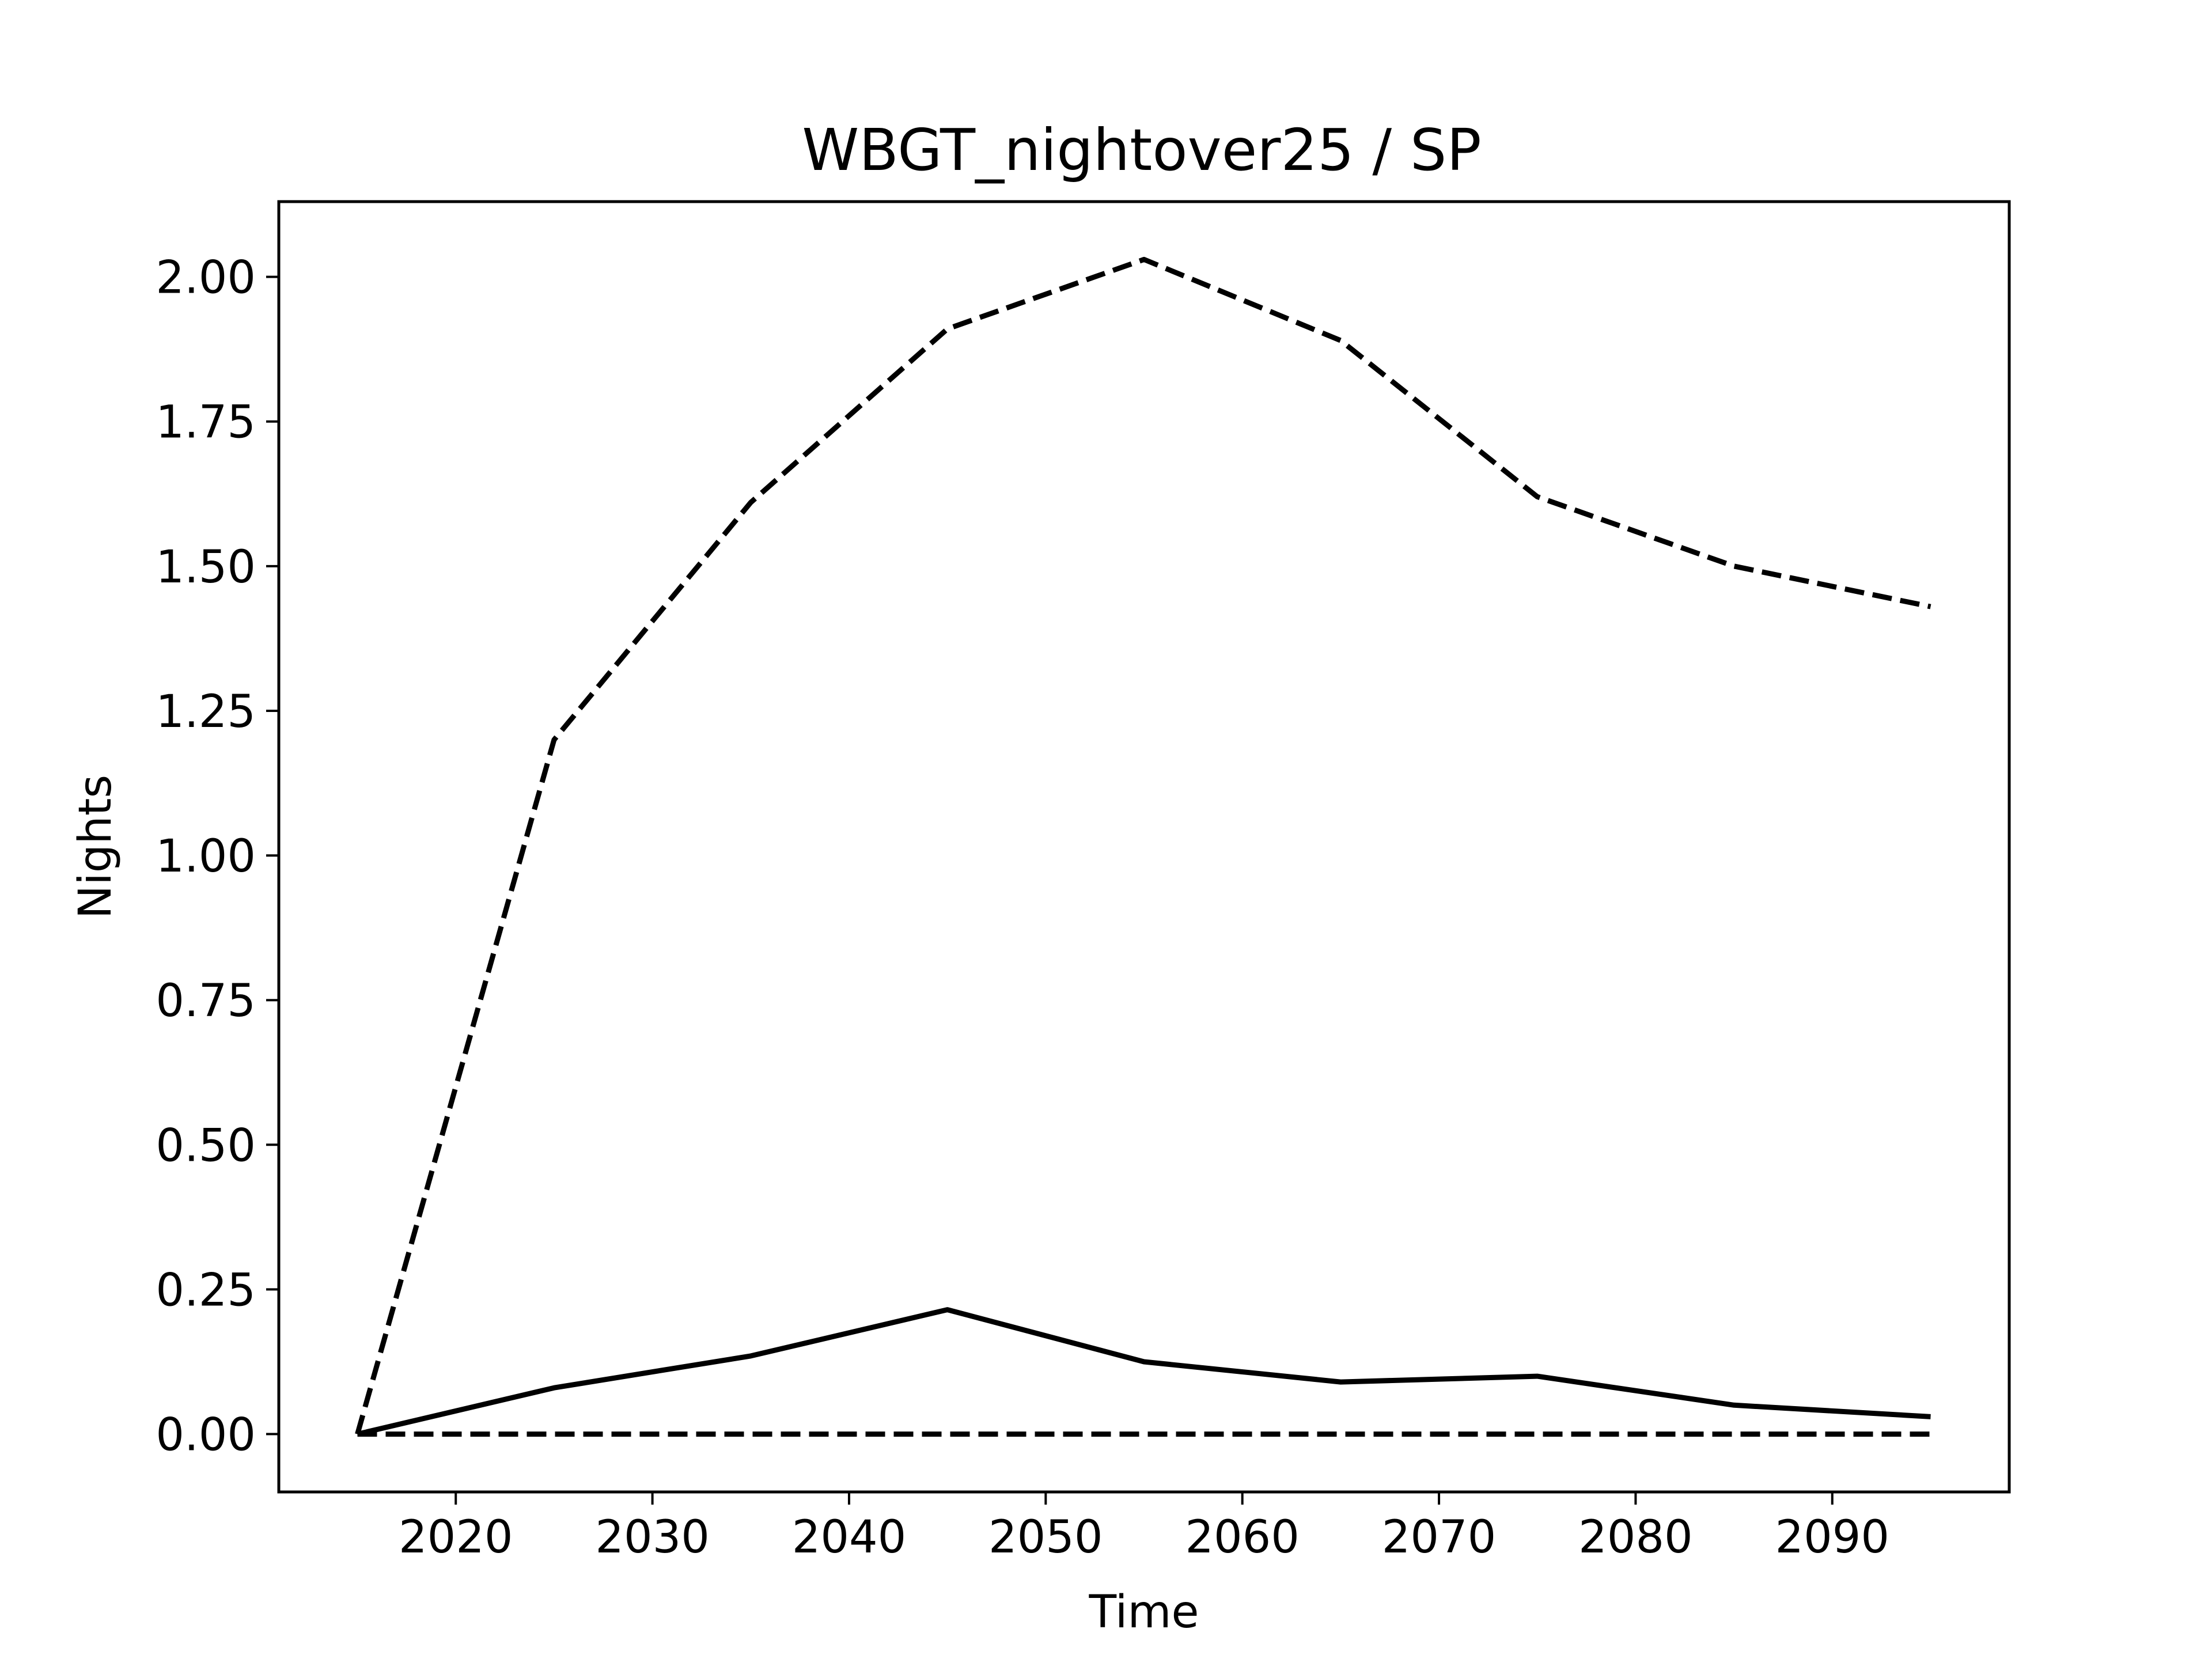  What do you see at coordinates (1045, 1537) in the screenshot?
I see `x-tick-label: 2050` at bounding box center [1045, 1537].